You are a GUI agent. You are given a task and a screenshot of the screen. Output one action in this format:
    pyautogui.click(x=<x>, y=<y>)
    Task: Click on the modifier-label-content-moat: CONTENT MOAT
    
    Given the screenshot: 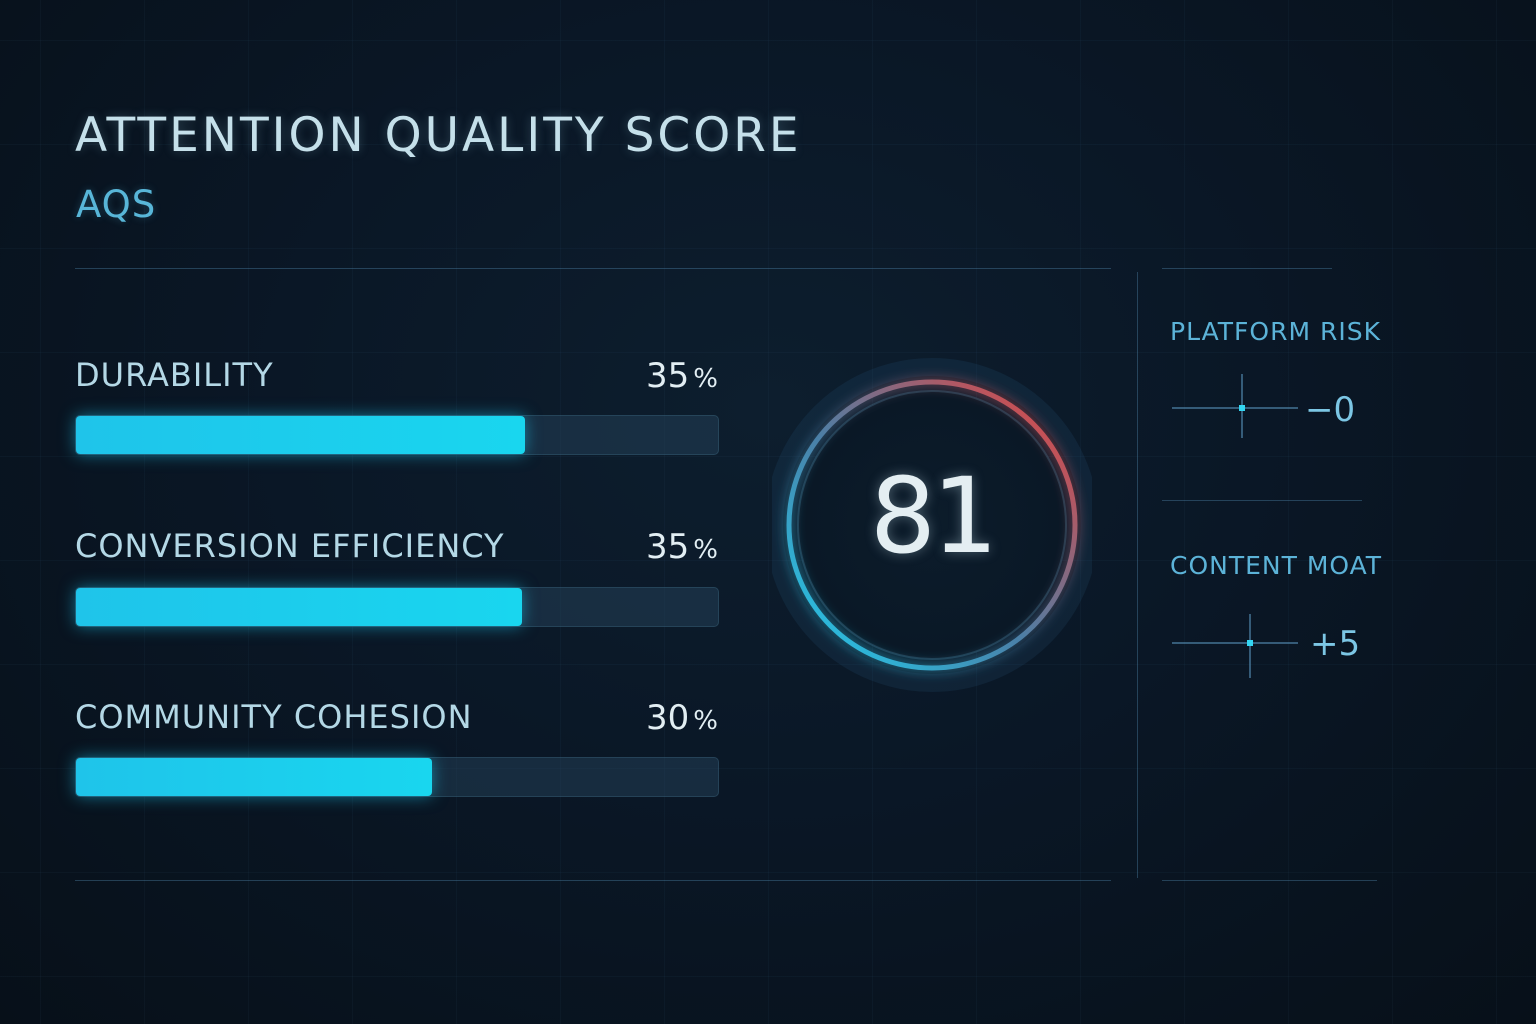 What is the action you would take?
    pyautogui.click(x=1276, y=565)
    